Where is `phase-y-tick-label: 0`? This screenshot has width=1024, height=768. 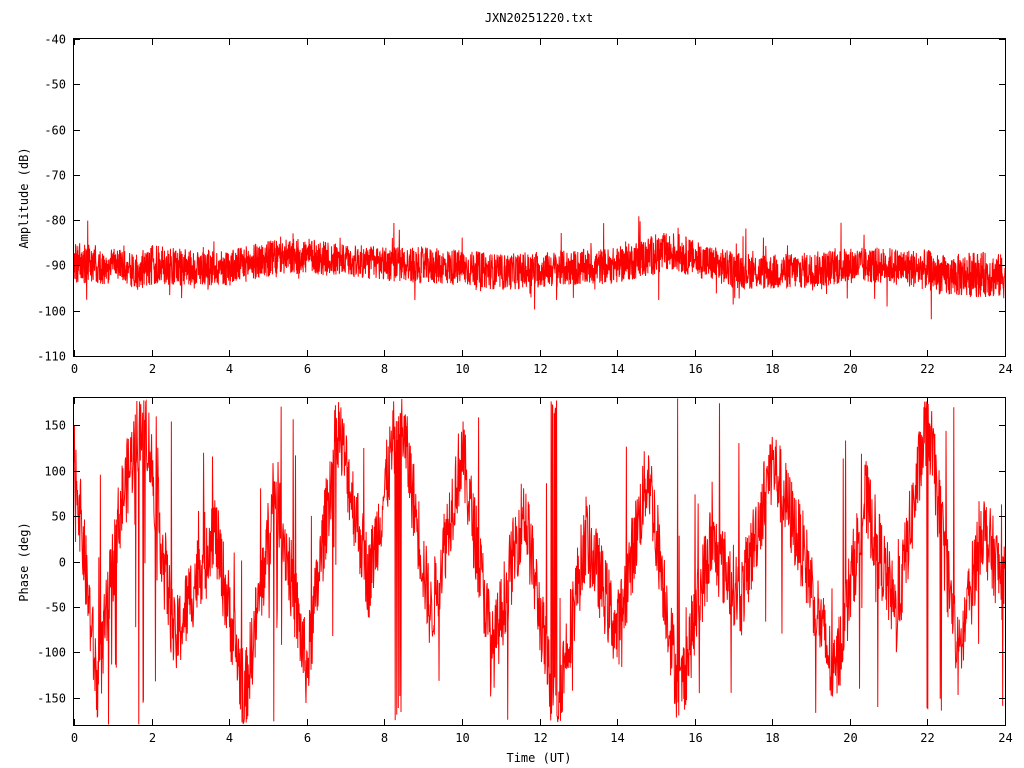 phase-y-tick-label: 0 is located at coordinates (62, 563).